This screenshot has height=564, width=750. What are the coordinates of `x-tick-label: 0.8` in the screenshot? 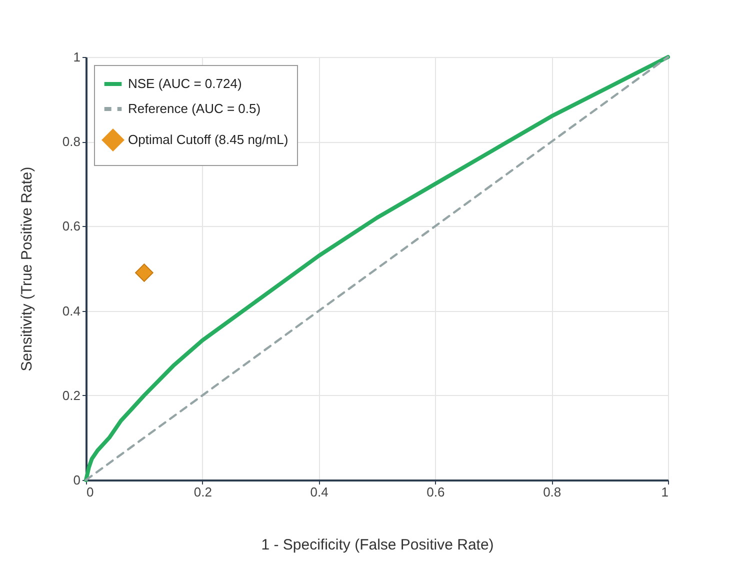 It's located at (552, 492).